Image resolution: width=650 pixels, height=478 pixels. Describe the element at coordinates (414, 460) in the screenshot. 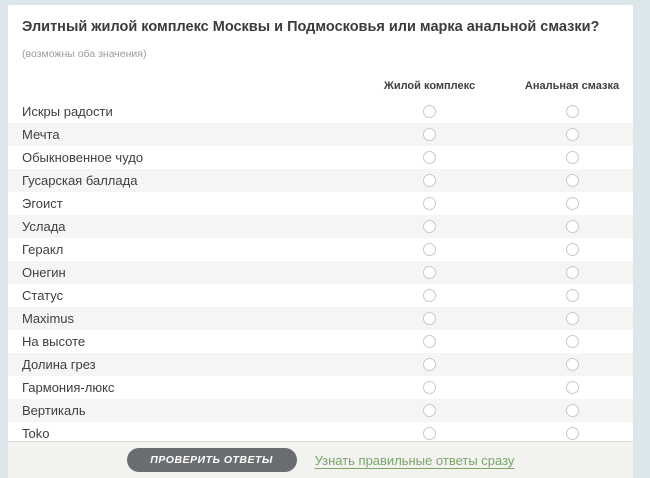

I see `reveal-answers-link: Узнать правильные ответы сразу` at that location.